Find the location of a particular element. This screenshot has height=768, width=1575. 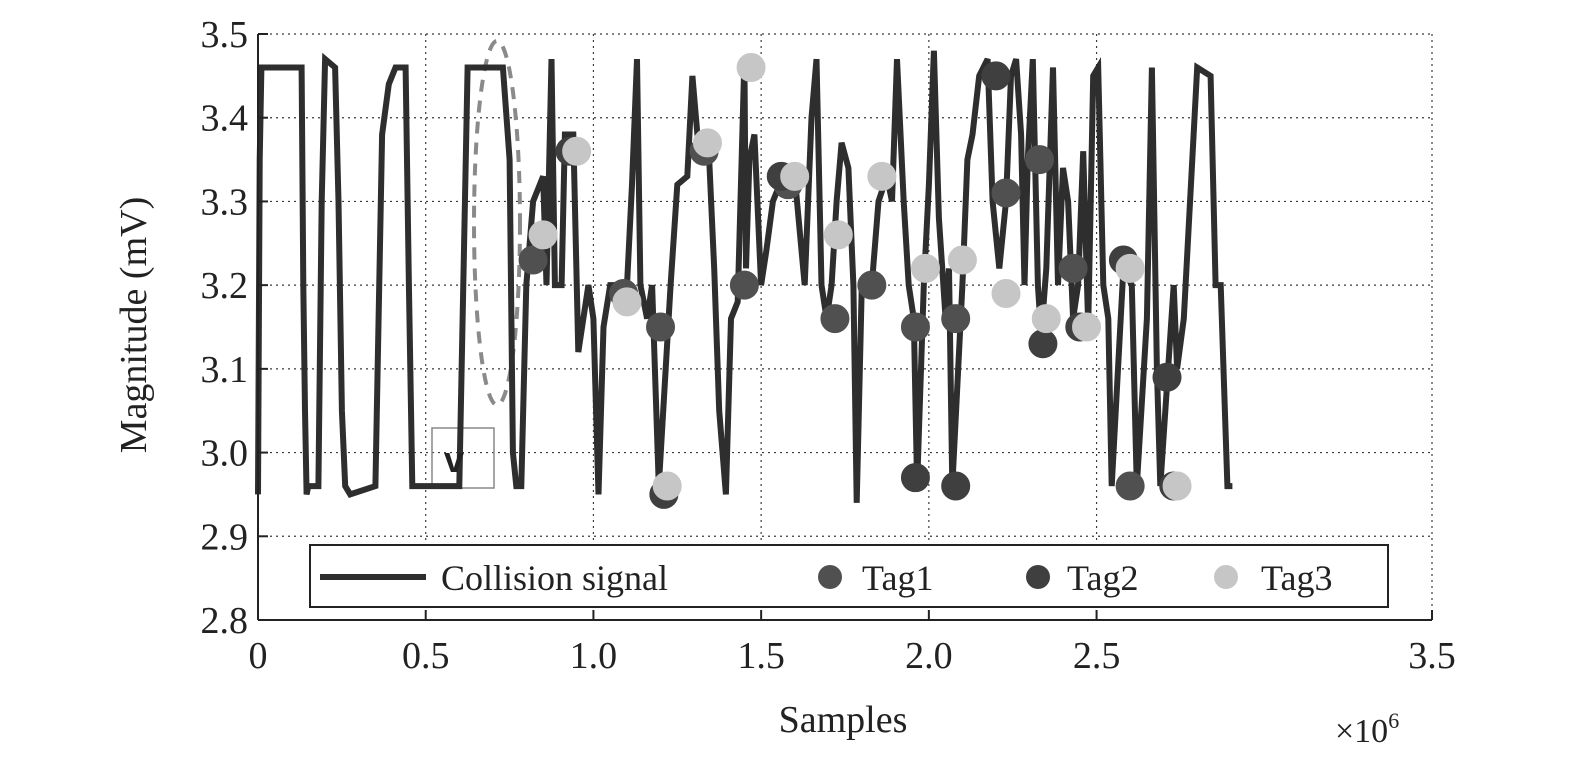

legend: Collision signal Tag1 Tag2 Tag3 is located at coordinates (849, 576).